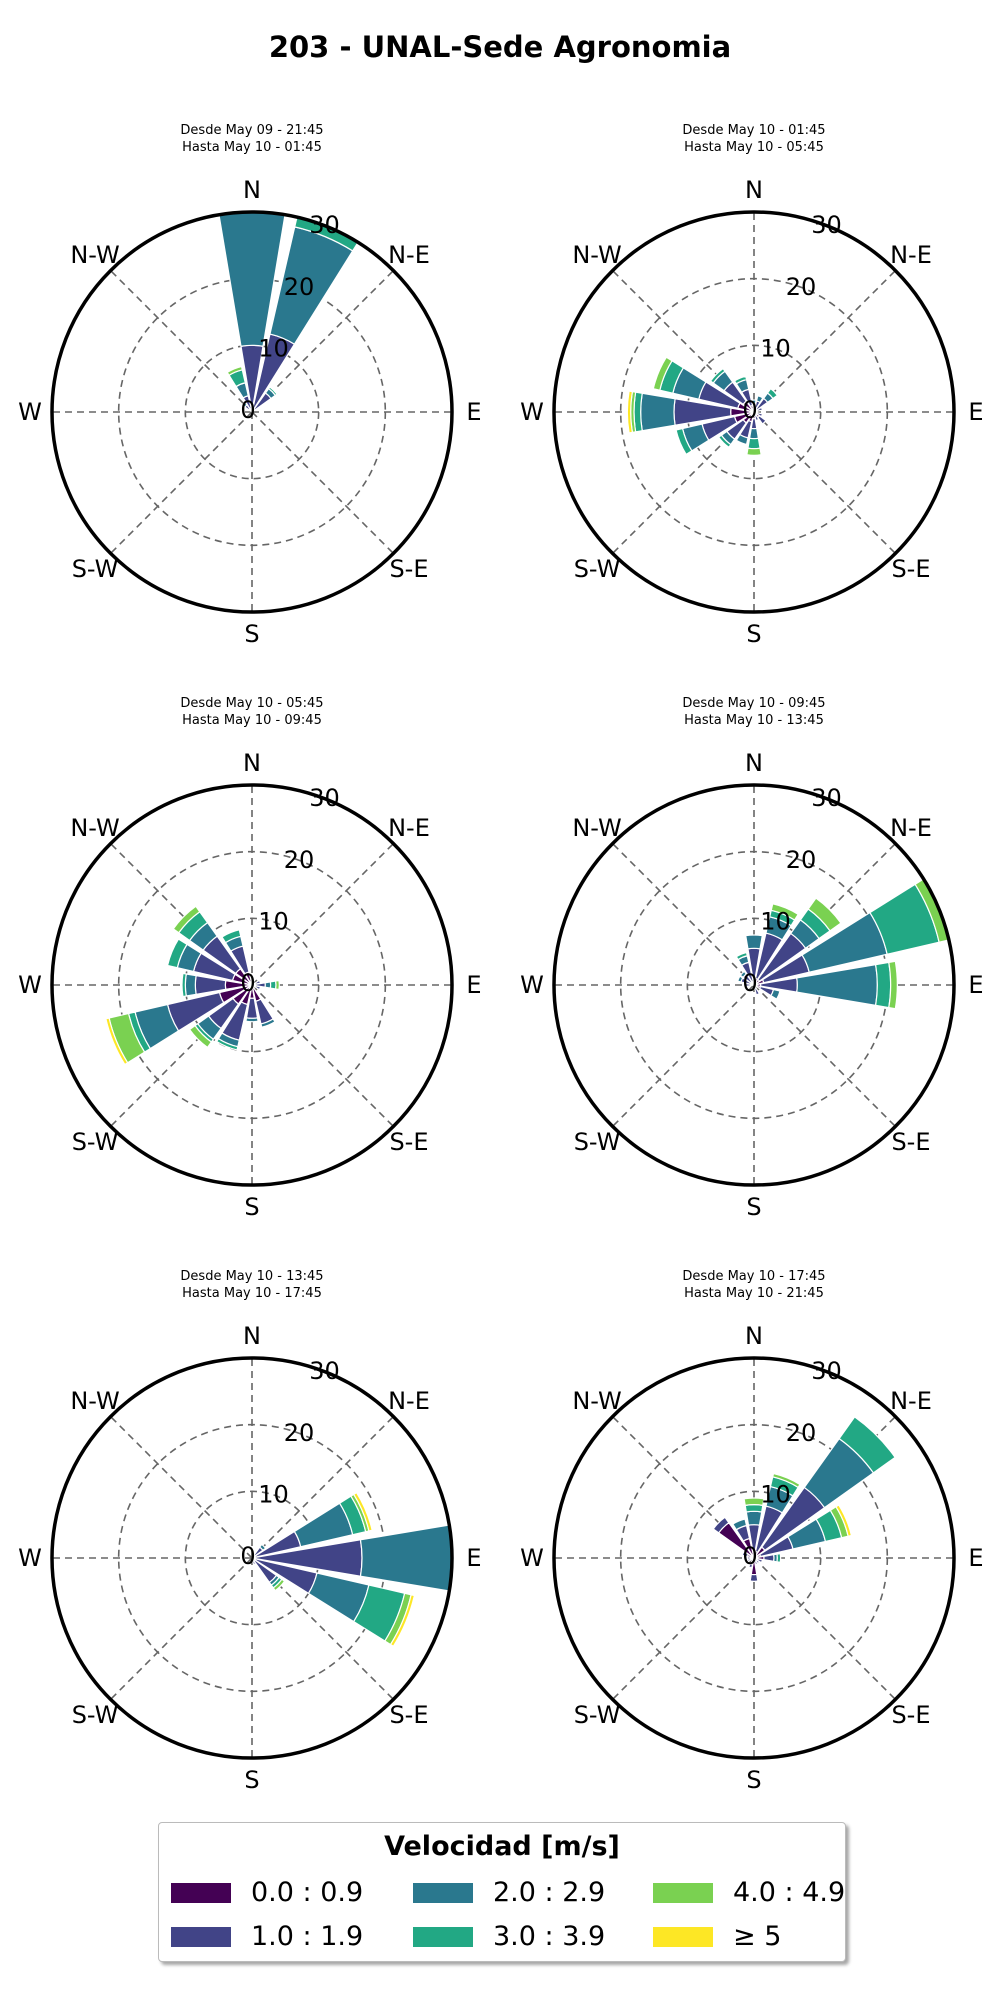  What do you see at coordinates (307, 1936) in the screenshot?
I see `legend-label: 1.0 : 1.9` at bounding box center [307, 1936].